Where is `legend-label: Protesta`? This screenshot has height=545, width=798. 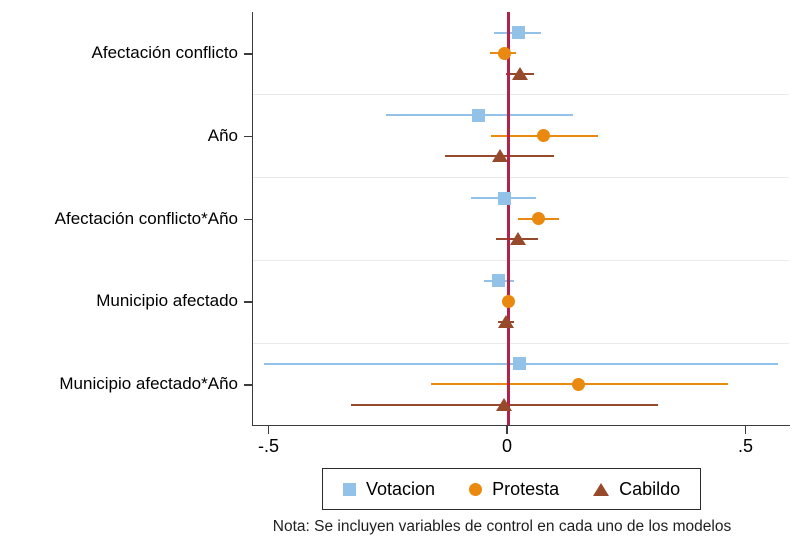 legend-label: Protesta is located at coordinates (526, 488).